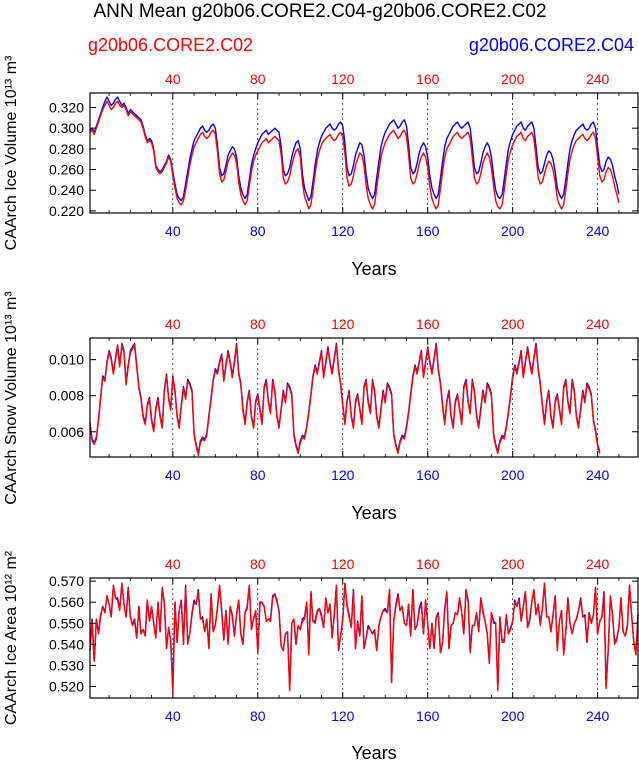 The image size is (639, 767). Describe the element at coordinates (66, 128) in the screenshot. I see `y-tick-label: 0.300` at that location.